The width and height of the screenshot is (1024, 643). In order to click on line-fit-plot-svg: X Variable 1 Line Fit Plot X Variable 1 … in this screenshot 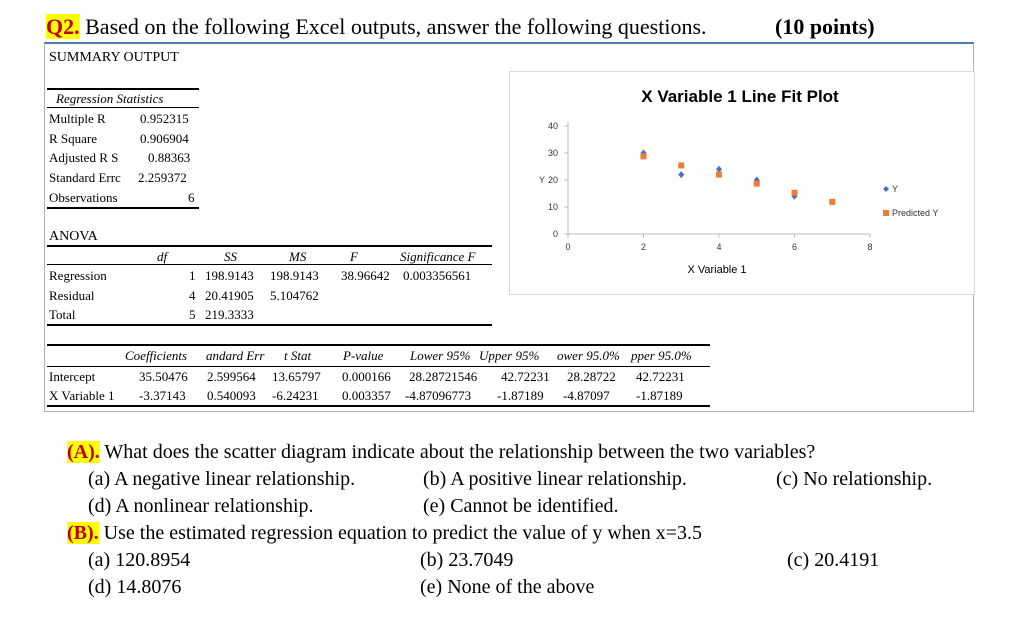, I will do `click(738, 181)`.